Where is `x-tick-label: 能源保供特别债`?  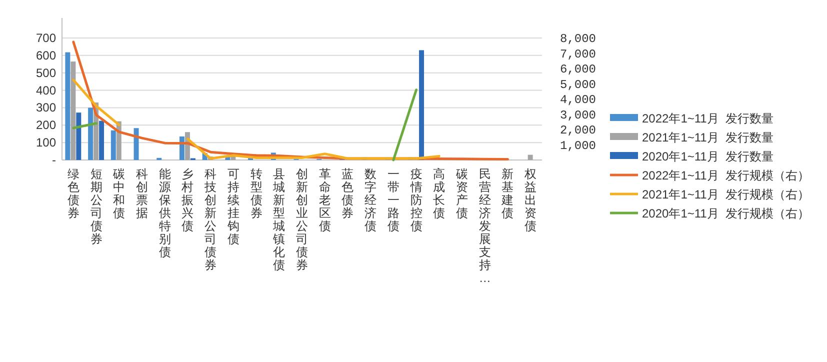
x-tick-label: 能源保供特别债 is located at coordinates (164, 213).